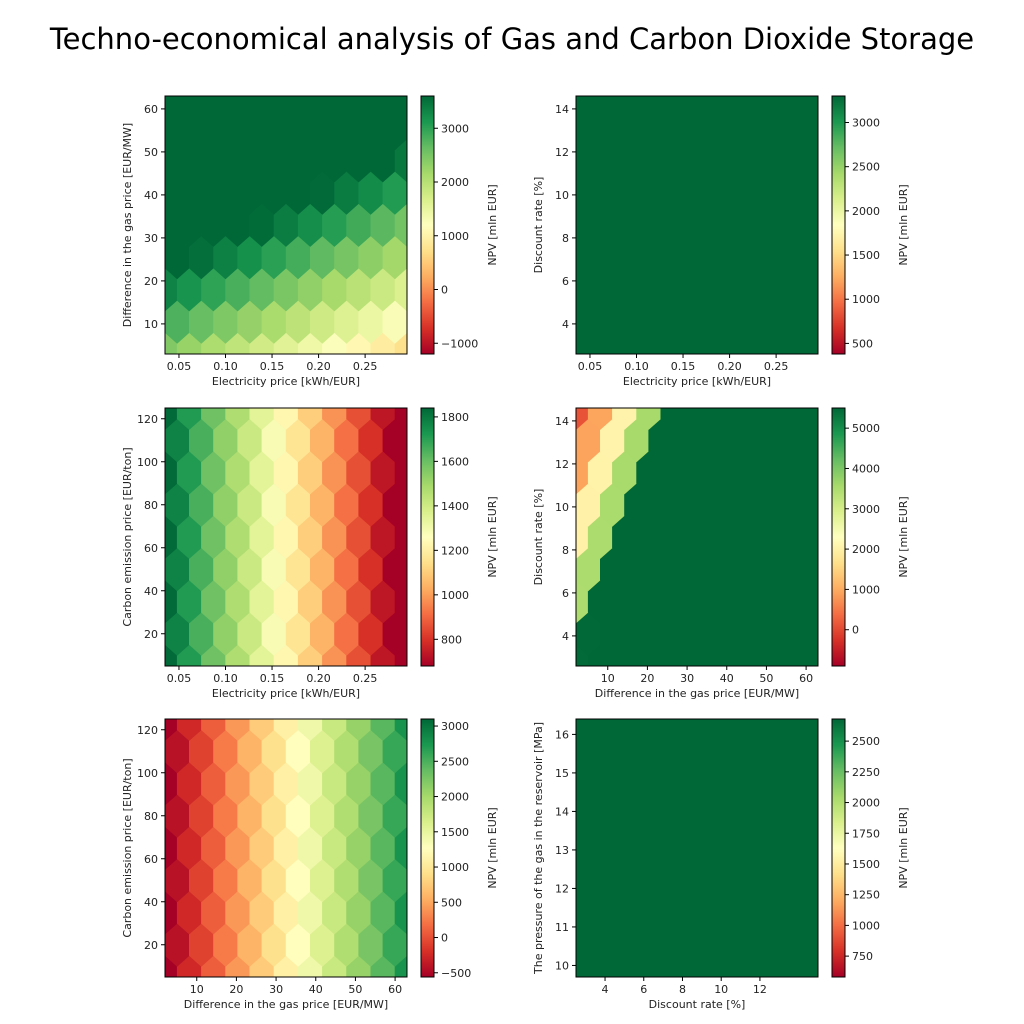  I want to click on colorbar-tick-label: 1750, so click(866, 833).